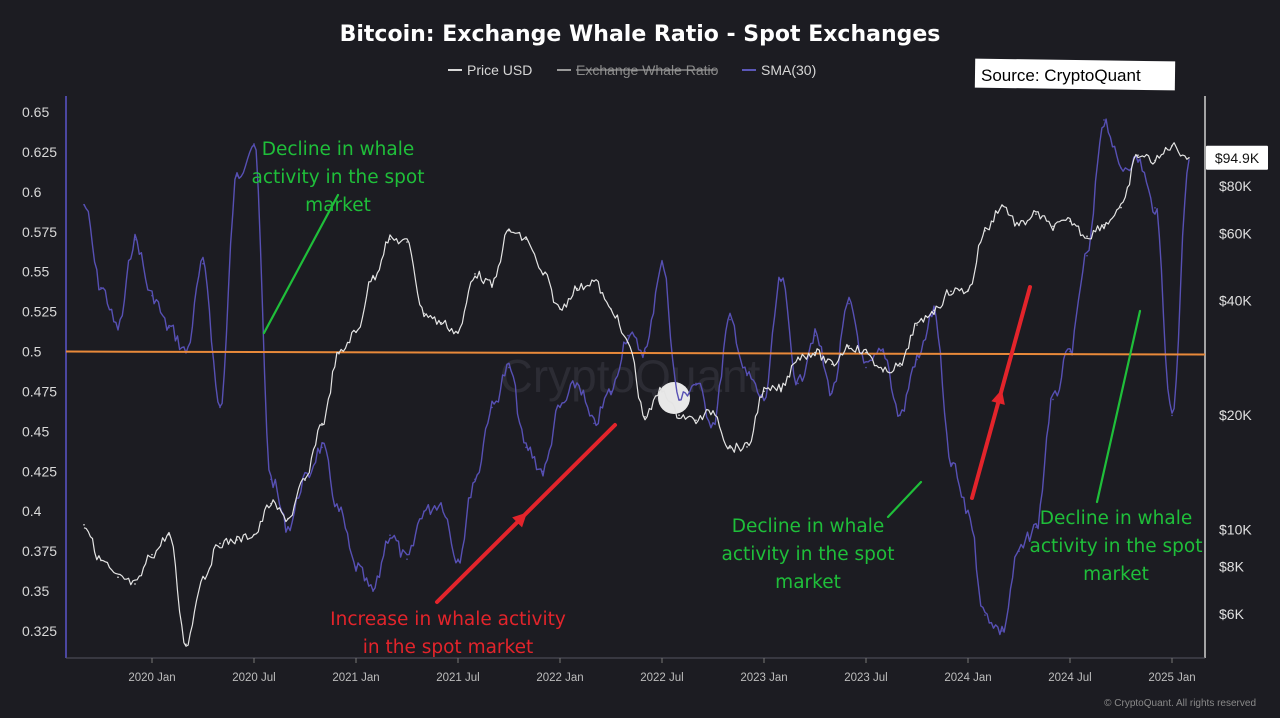 This screenshot has width=1280, height=718. Describe the element at coordinates (32, 511) in the screenshot. I see `y-left-tick-label: 0.4` at that location.